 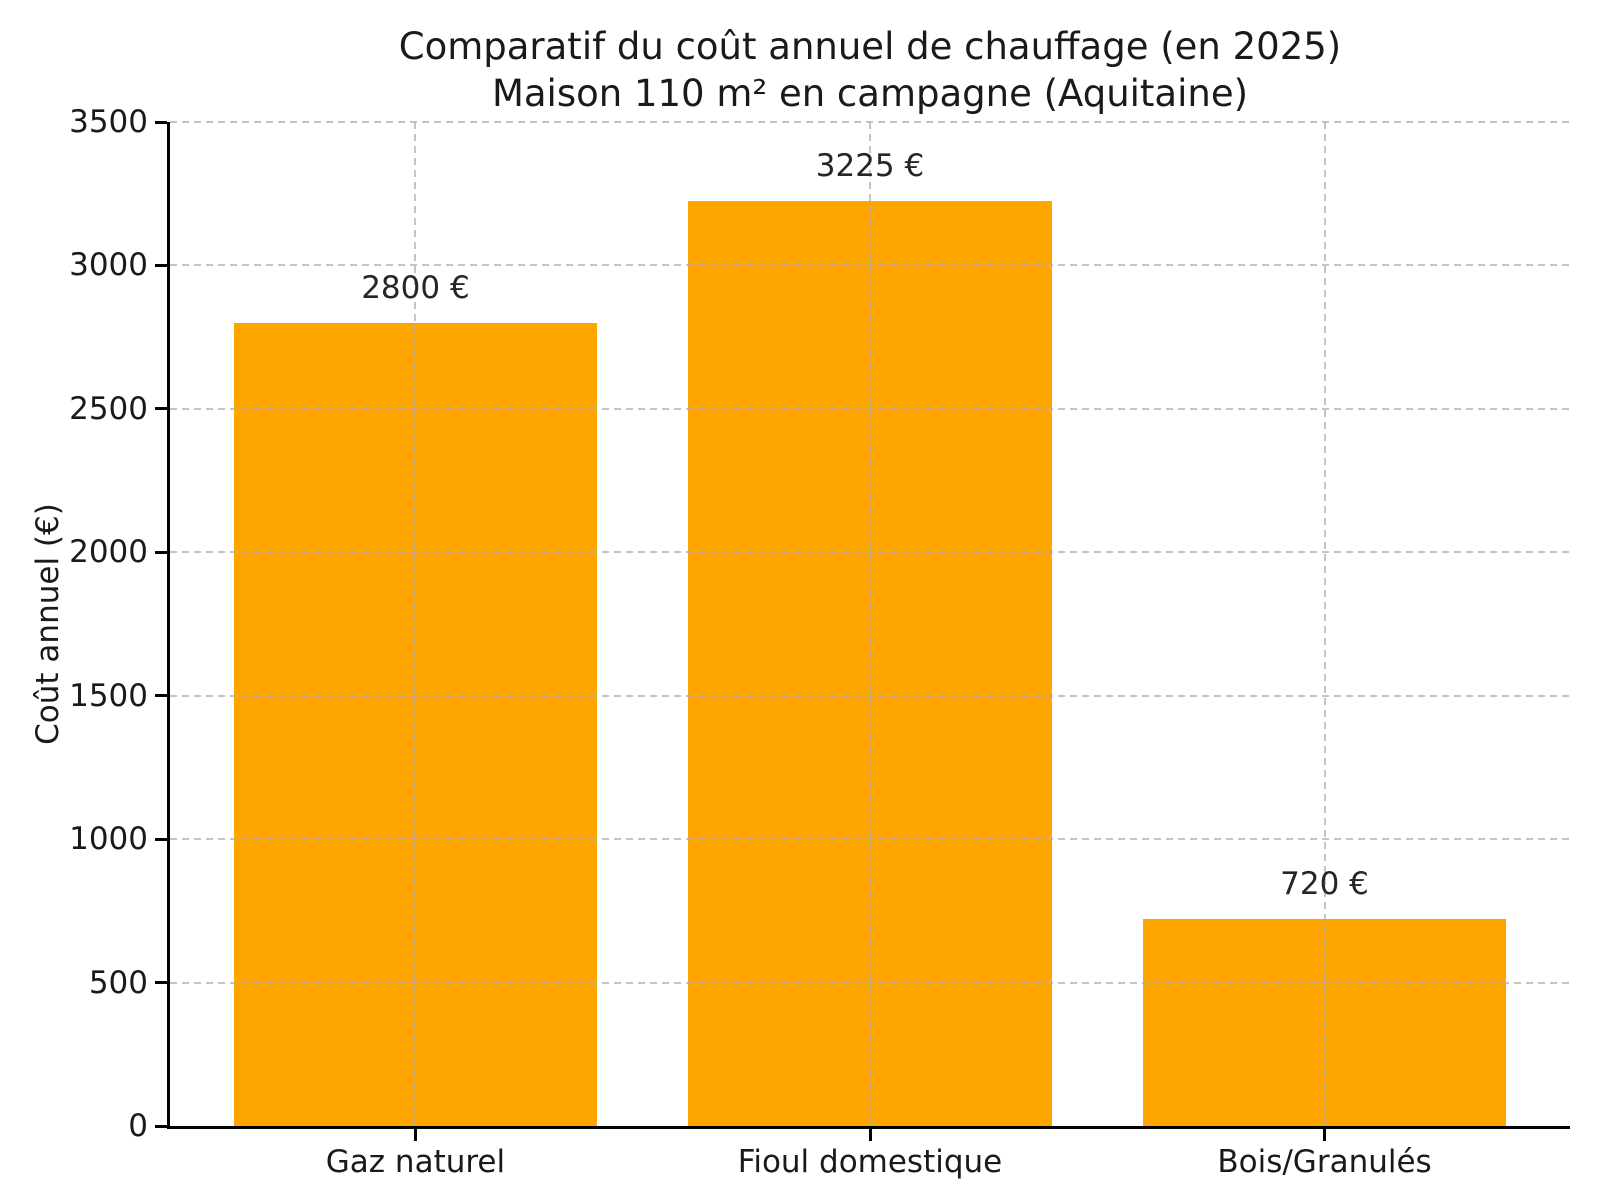 What do you see at coordinates (868, 1127) in the screenshot?
I see `bottom-spine` at bounding box center [868, 1127].